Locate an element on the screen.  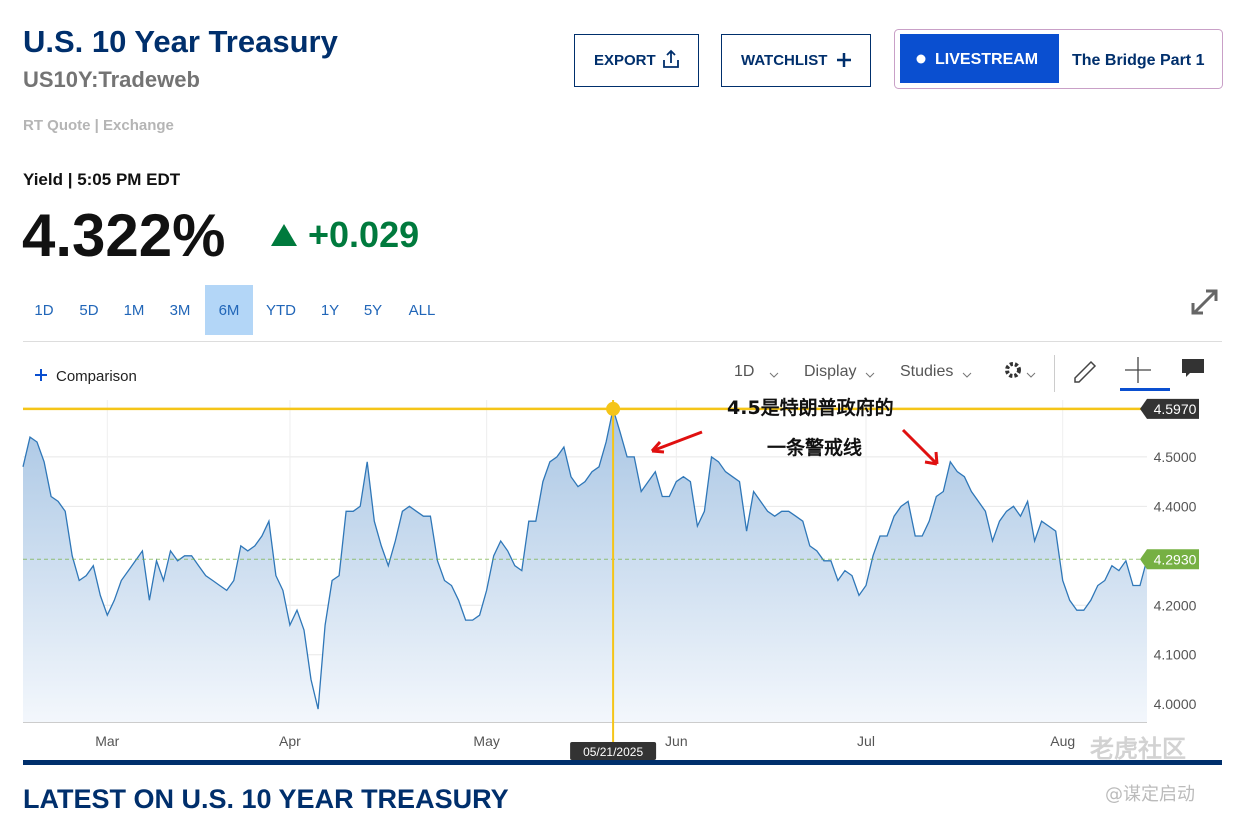
export-icon is located at coordinates (671, 58).